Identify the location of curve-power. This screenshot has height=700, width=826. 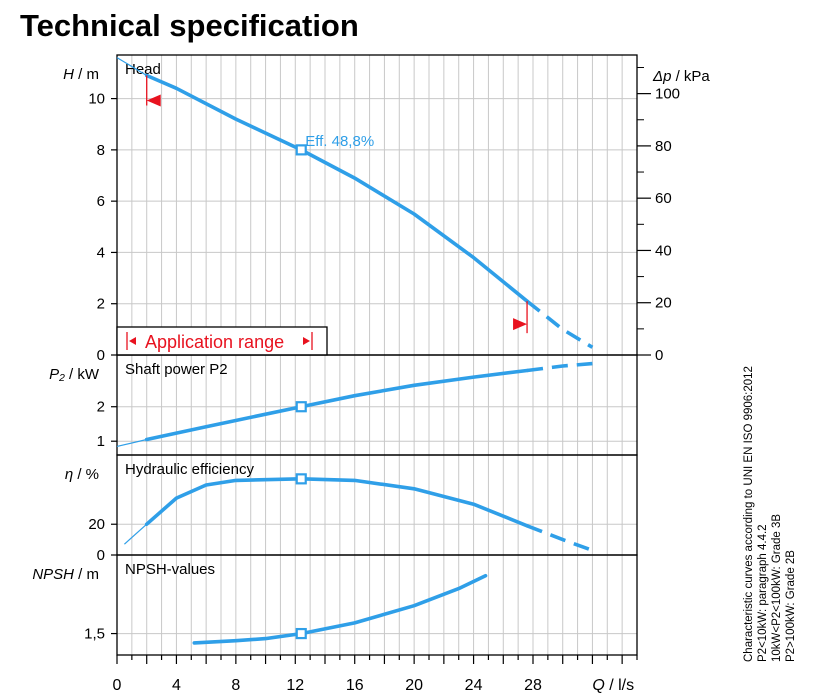
(336, 405).